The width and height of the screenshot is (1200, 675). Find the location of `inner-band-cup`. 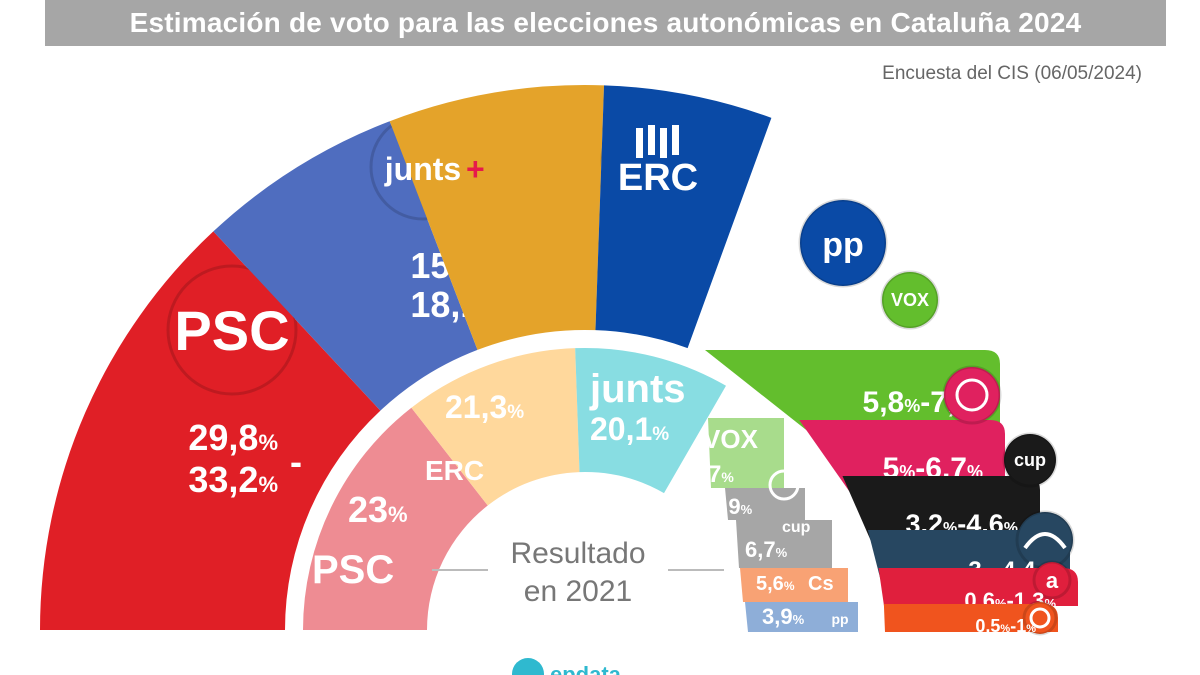

inner-band-cup is located at coordinates (784, 544).